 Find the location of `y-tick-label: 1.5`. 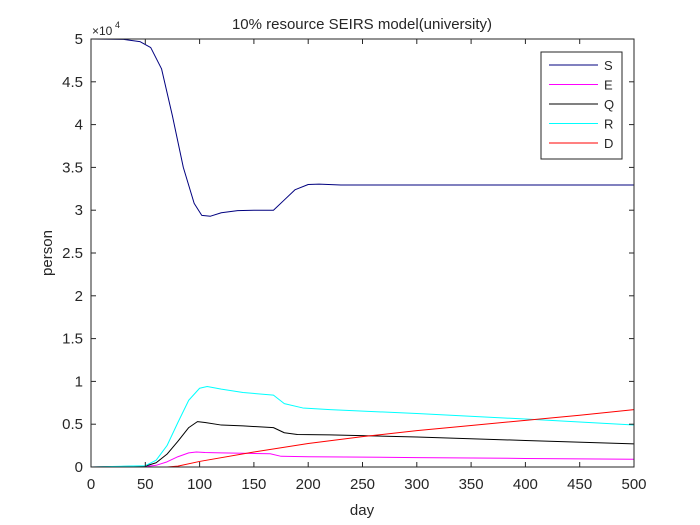

y-tick-label: 1.5 is located at coordinates (72, 339).